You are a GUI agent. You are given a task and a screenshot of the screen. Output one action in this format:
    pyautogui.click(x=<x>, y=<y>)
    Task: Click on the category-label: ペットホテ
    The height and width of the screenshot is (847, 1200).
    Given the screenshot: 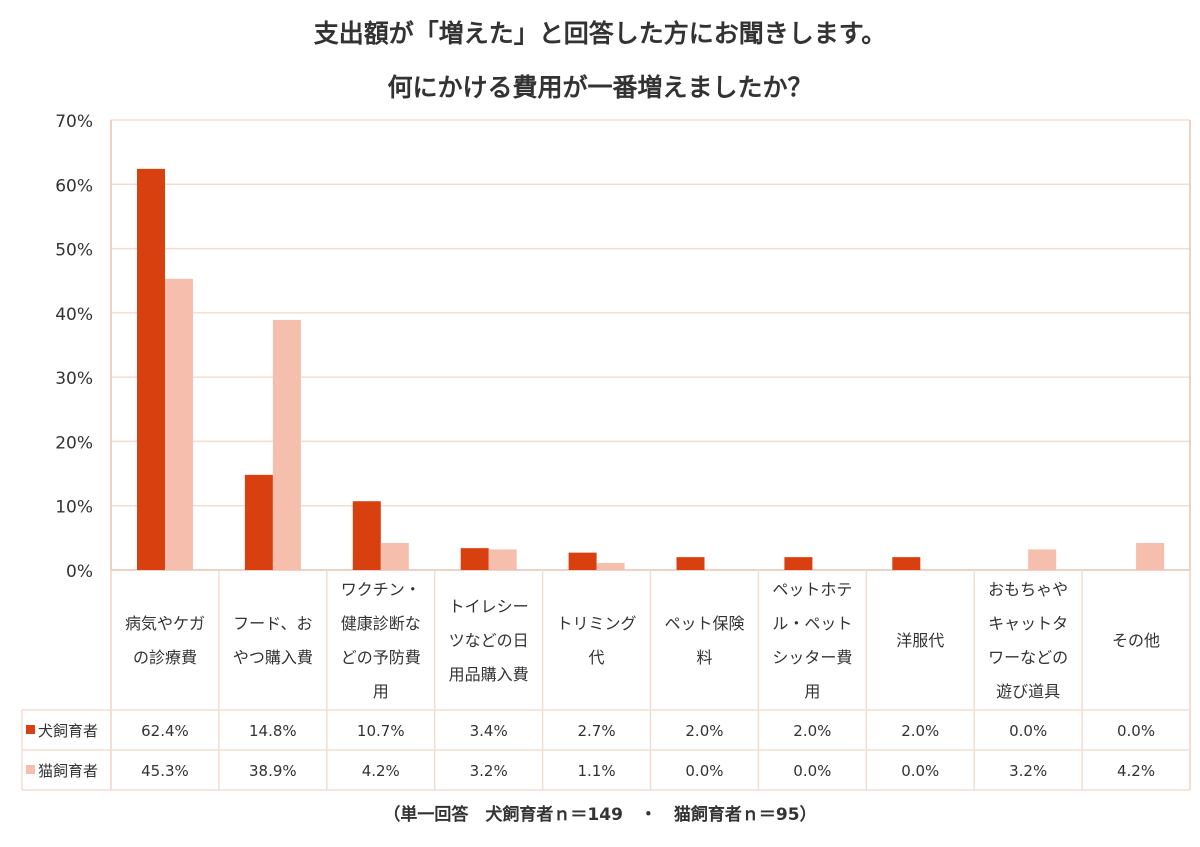 What is the action you would take?
    pyautogui.click(x=812, y=589)
    